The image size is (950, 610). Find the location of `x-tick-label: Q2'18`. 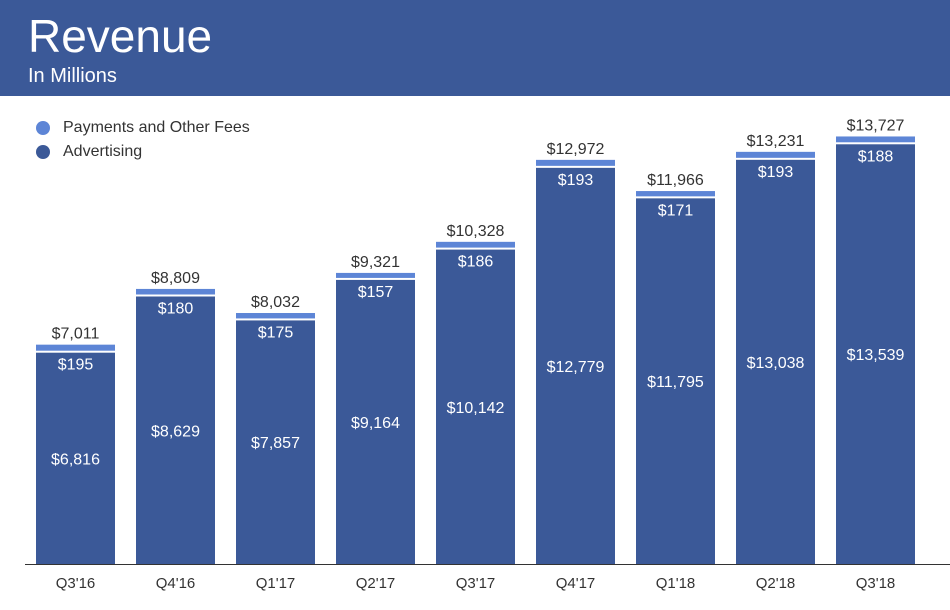

x-tick-label: Q2'18 is located at coordinates (776, 583).